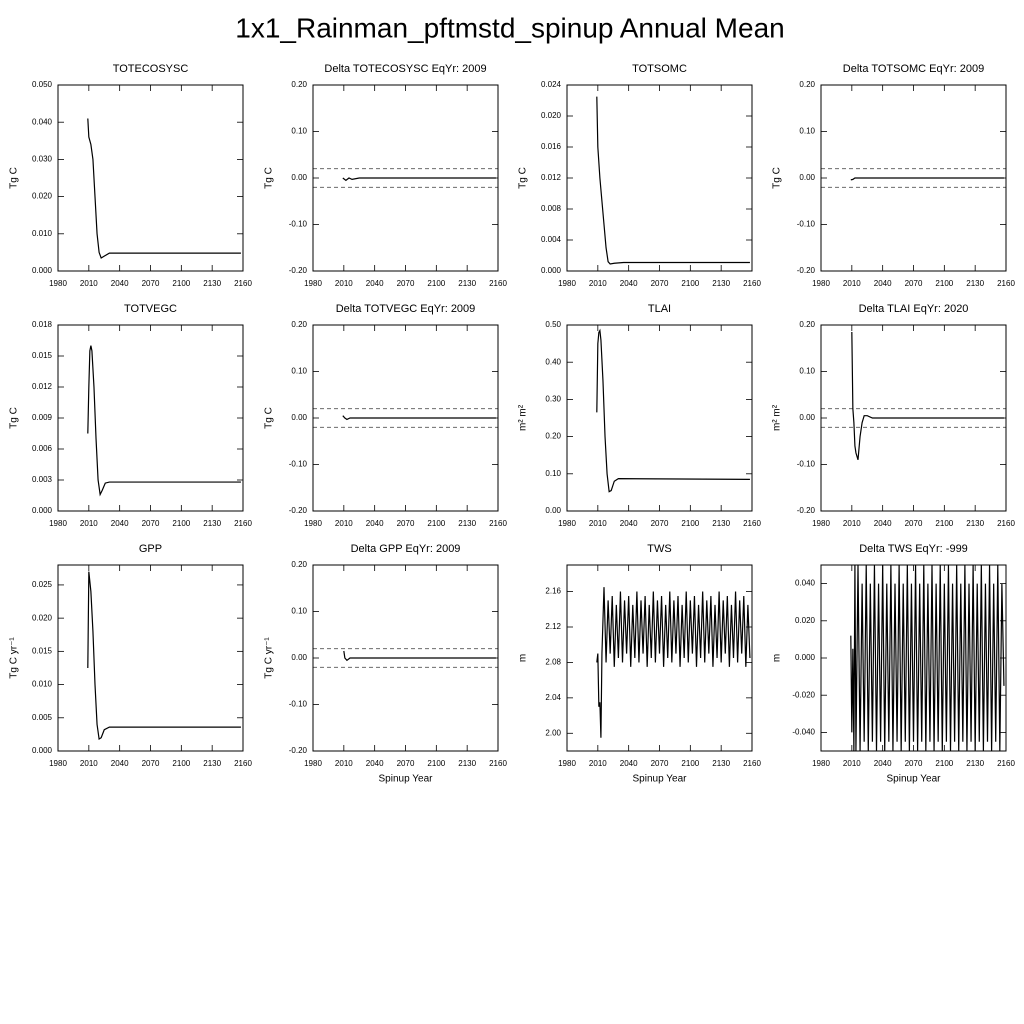  I want to click on x-axis-label: Spinup Year, so click(914, 779).